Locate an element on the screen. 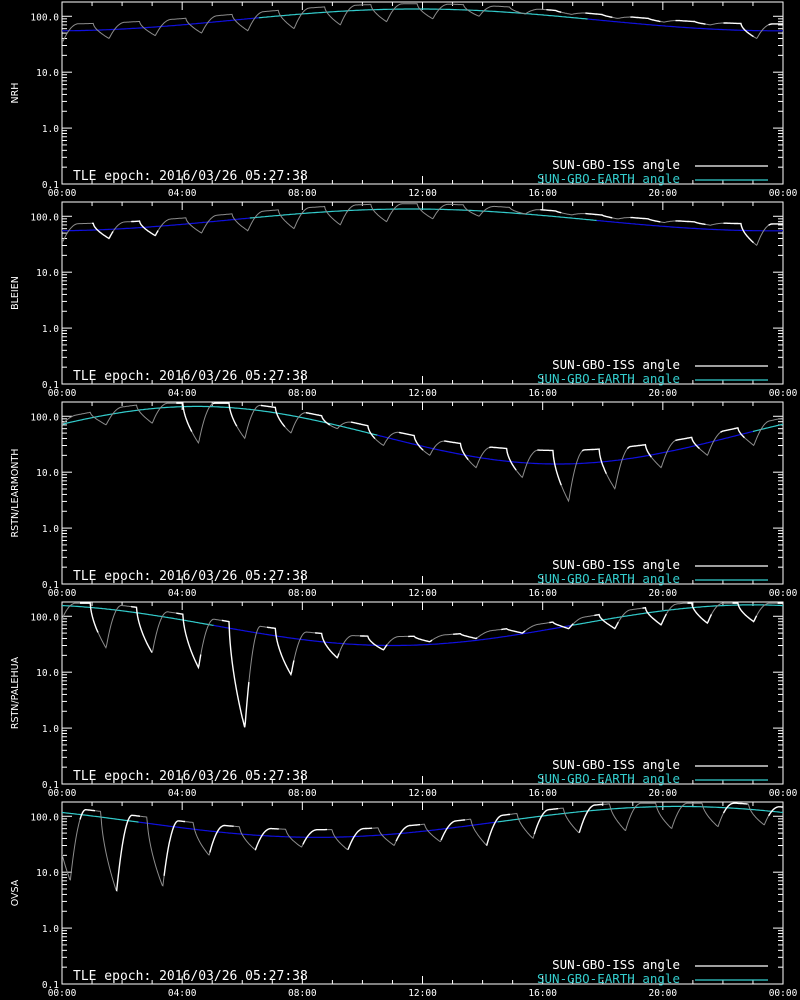  x-tick-label: 12:00 is located at coordinates (422, 593).